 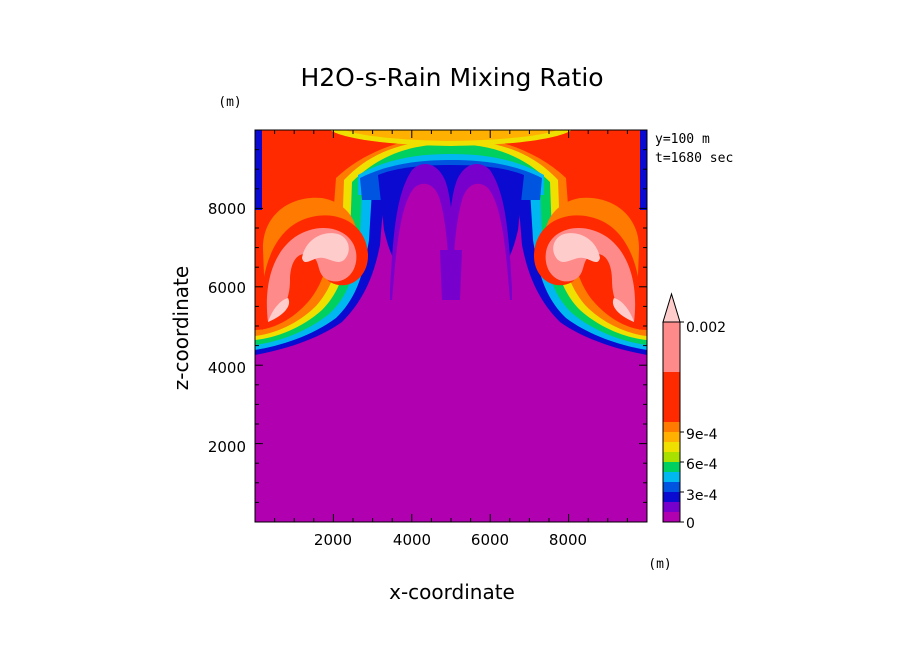 What do you see at coordinates (227, 209) in the screenshot?
I see `y-tick-label-8000: 8000` at bounding box center [227, 209].